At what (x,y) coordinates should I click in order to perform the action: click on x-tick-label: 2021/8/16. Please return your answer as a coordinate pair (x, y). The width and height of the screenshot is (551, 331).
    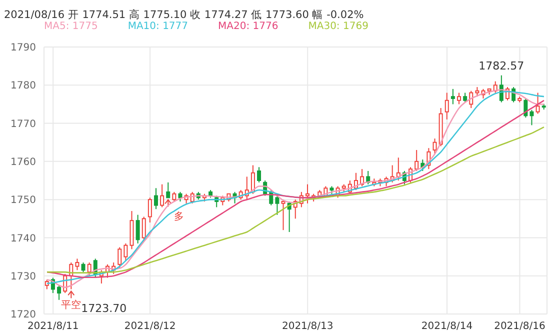
    Looking at the image, I should click on (520, 326).